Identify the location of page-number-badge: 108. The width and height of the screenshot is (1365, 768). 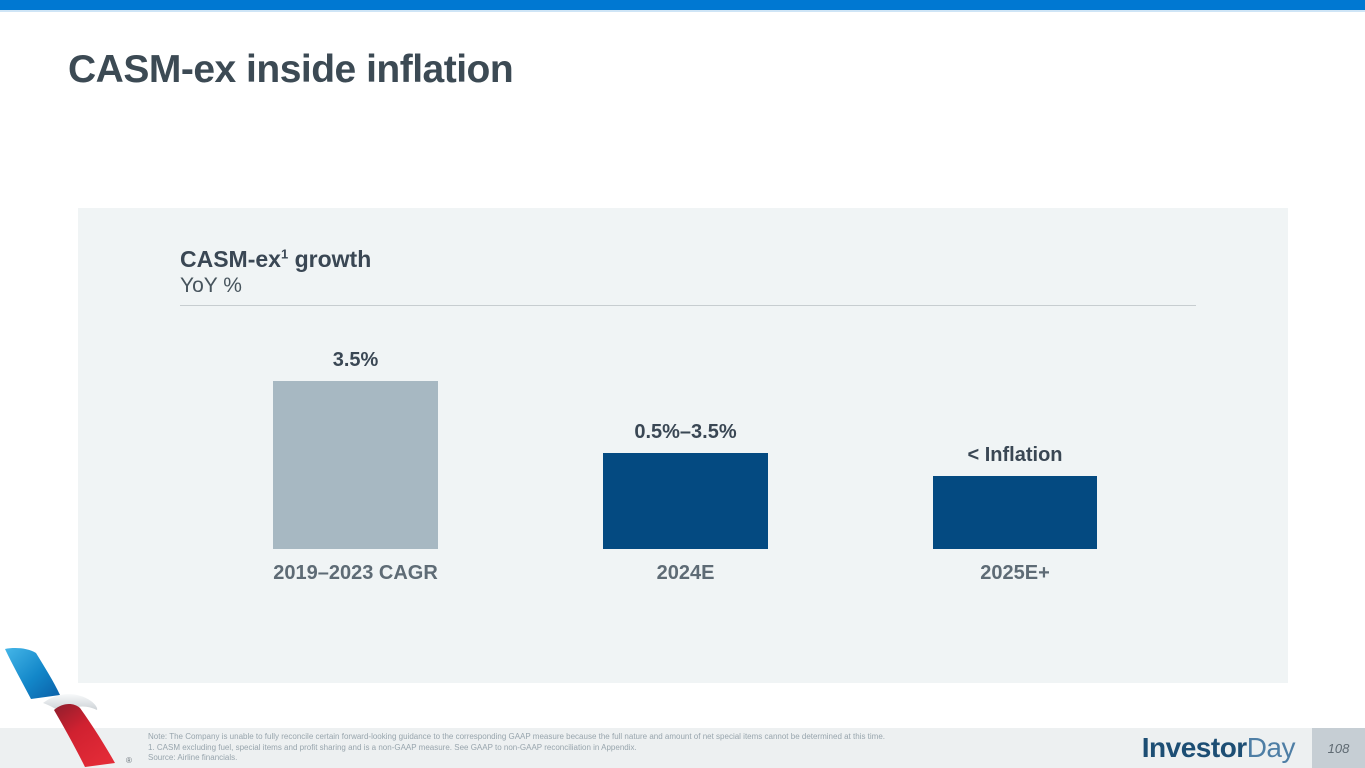
(1338, 748).